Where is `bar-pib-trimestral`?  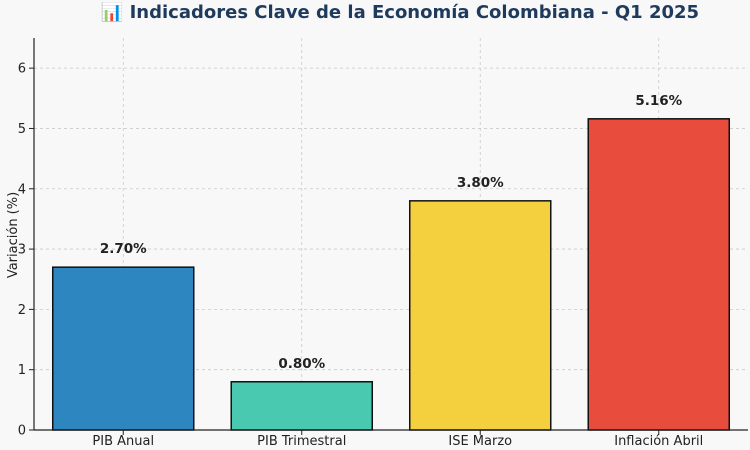 bar-pib-trimestral is located at coordinates (302, 406).